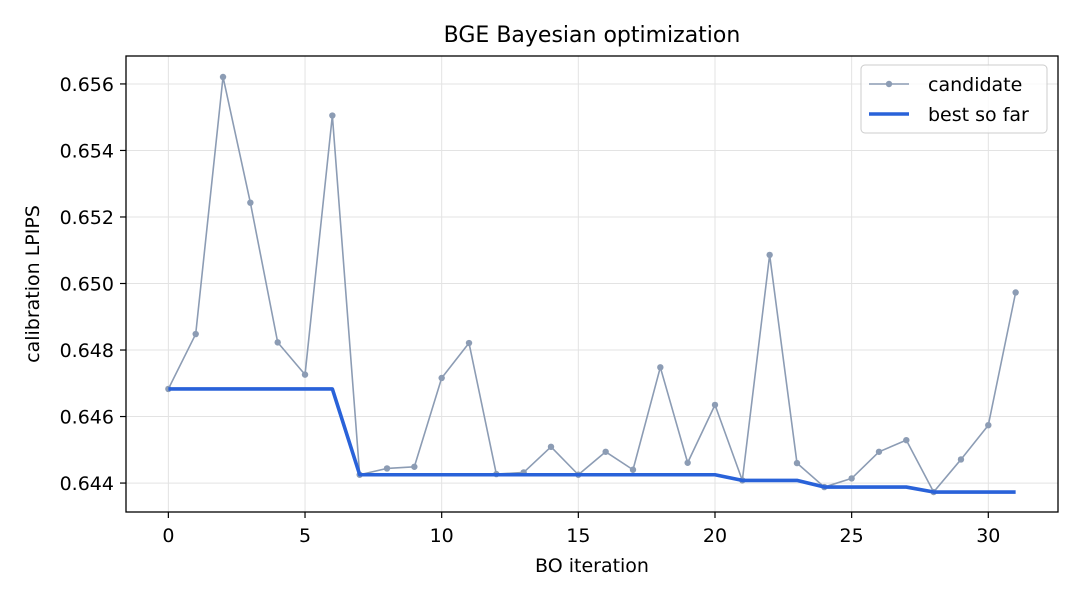 This screenshot has width=1080, height=600. What do you see at coordinates (975, 85) in the screenshot?
I see `legend-label-candidate: candidate` at bounding box center [975, 85].